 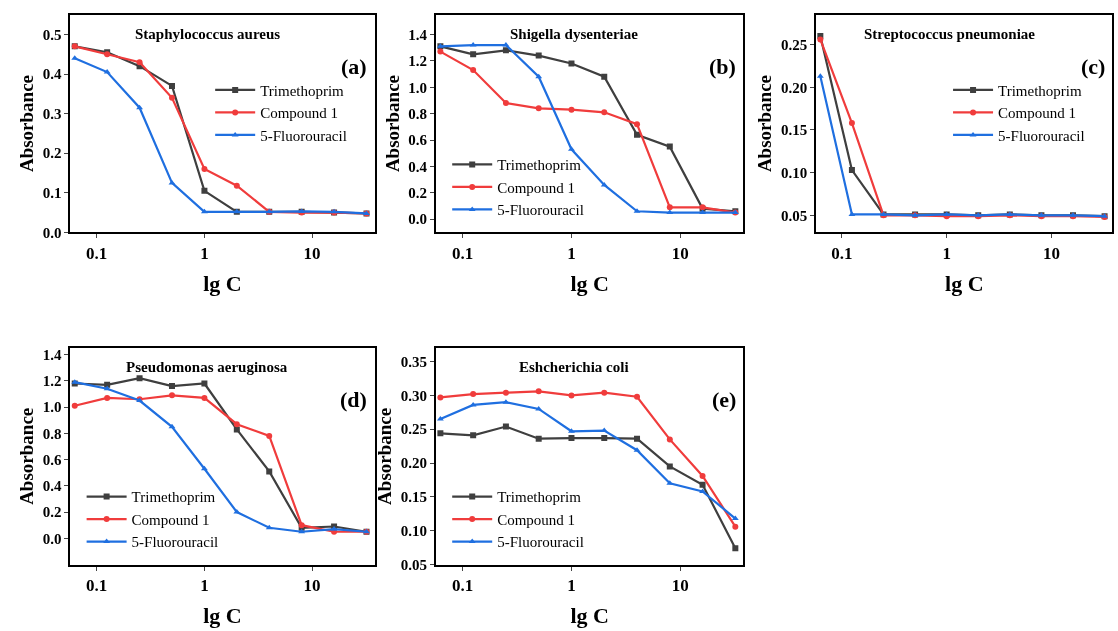 What do you see at coordinates (574, 367) in the screenshot?
I see `text: Eshcherichia coli` at bounding box center [574, 367].